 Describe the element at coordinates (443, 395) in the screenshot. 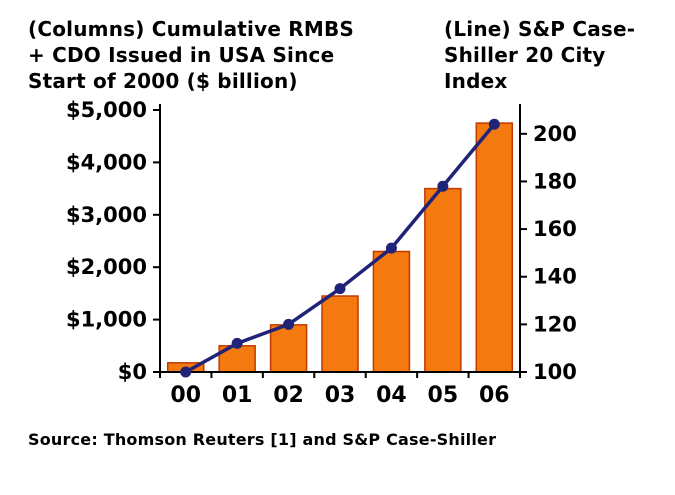

I see `x-axis-label-05: 05` at that location.